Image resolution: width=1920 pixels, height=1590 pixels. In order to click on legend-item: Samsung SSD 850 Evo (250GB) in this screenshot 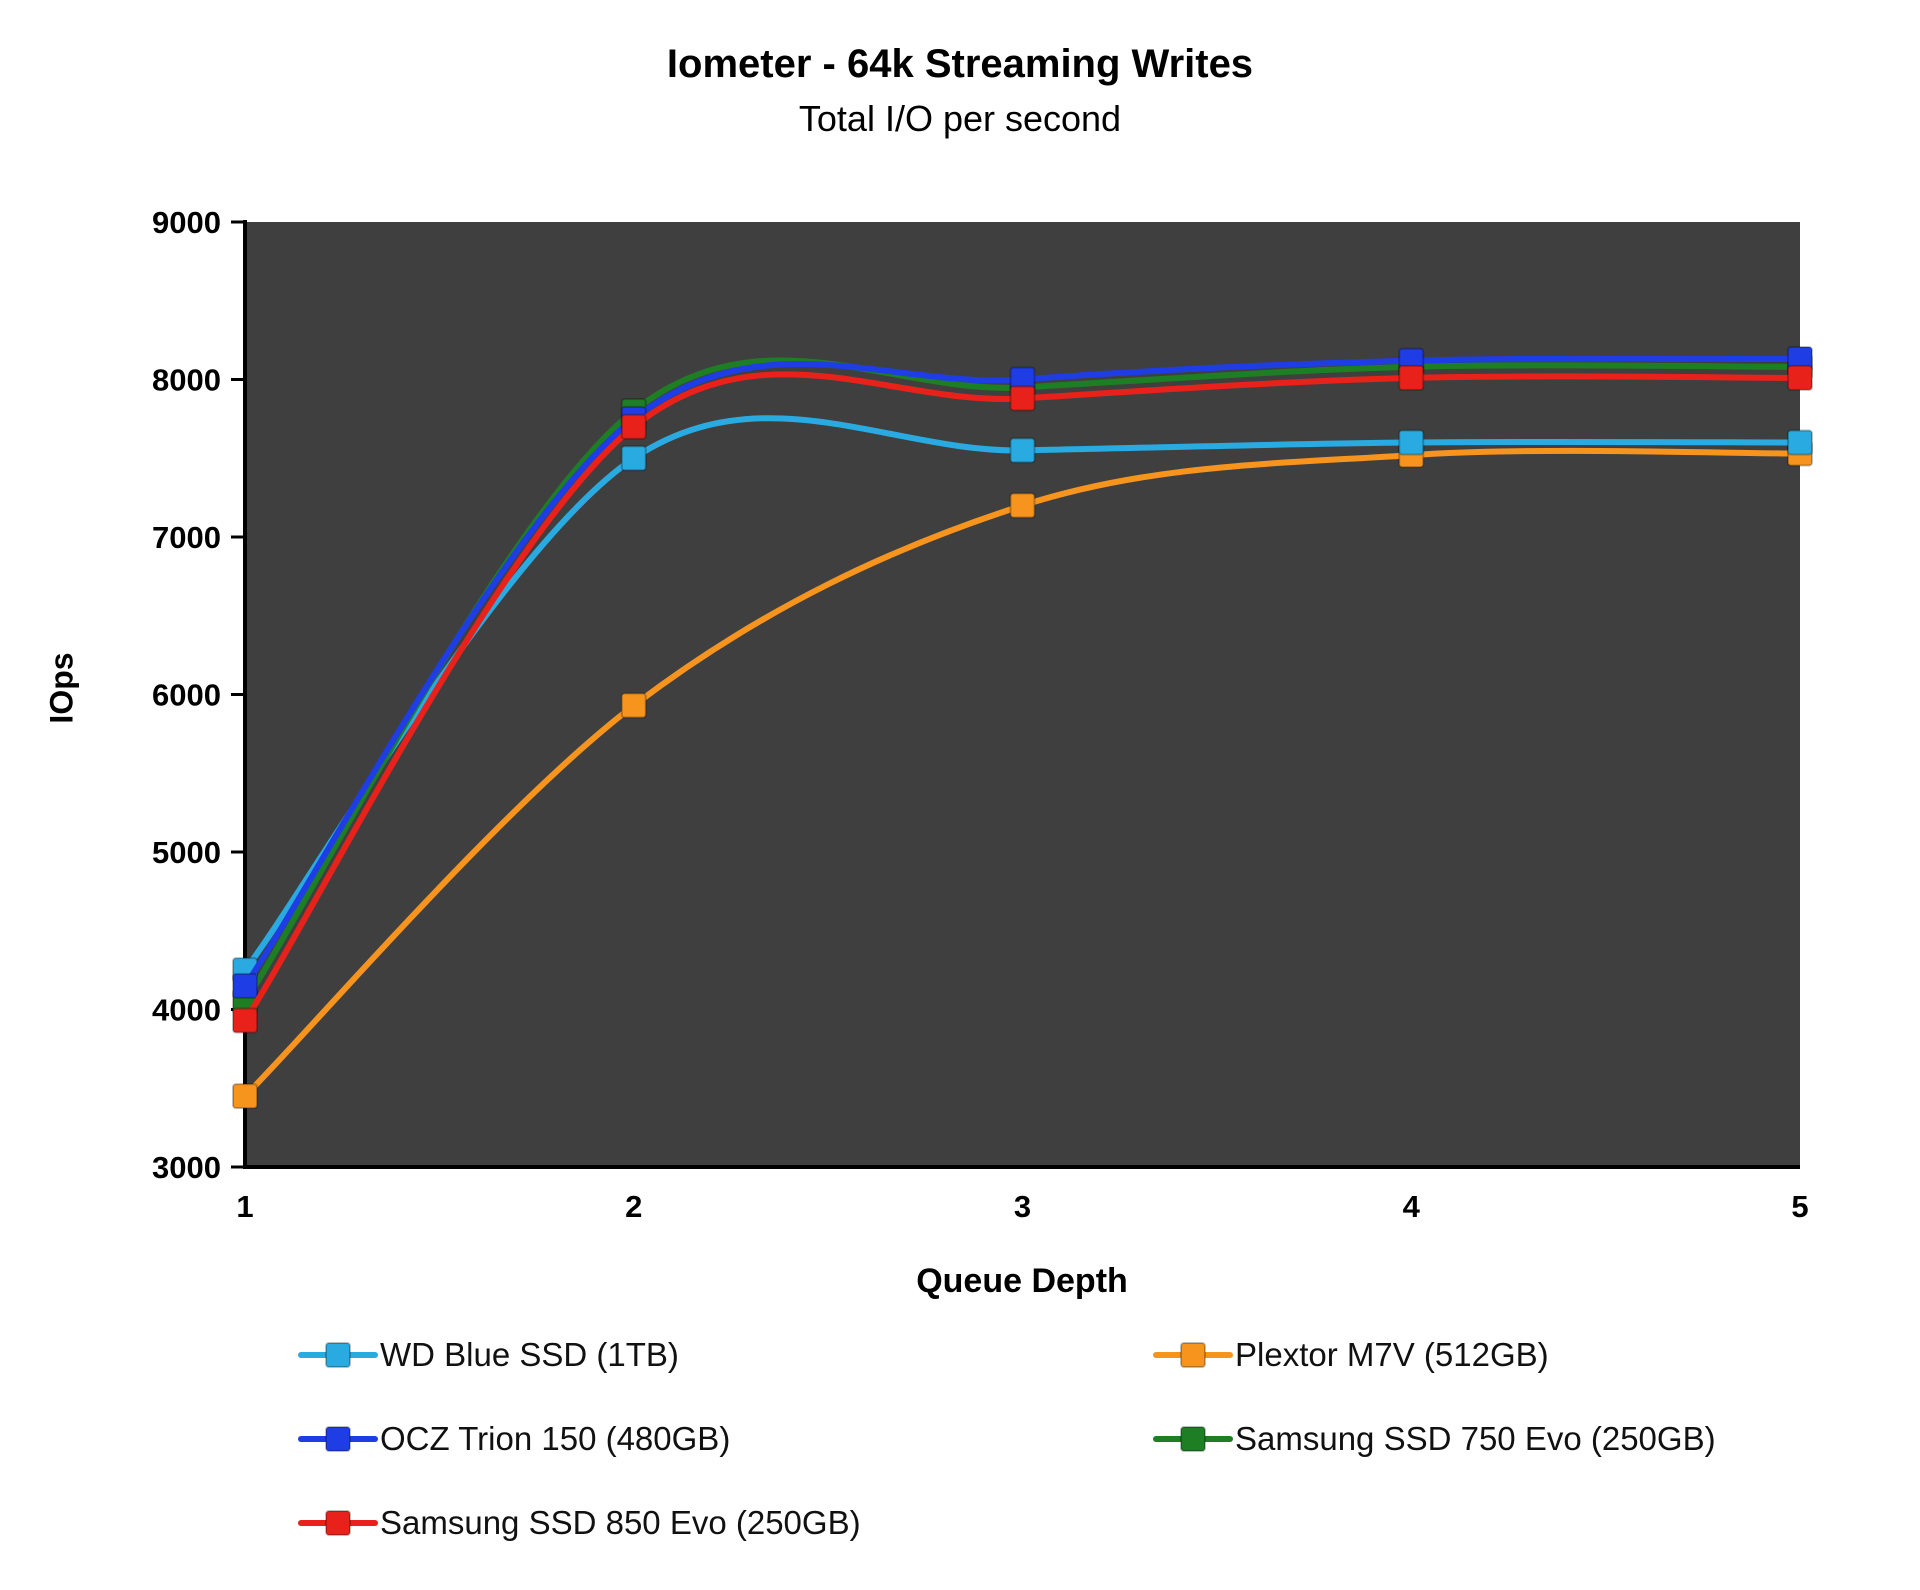, I will do `click(725, 1523)`.